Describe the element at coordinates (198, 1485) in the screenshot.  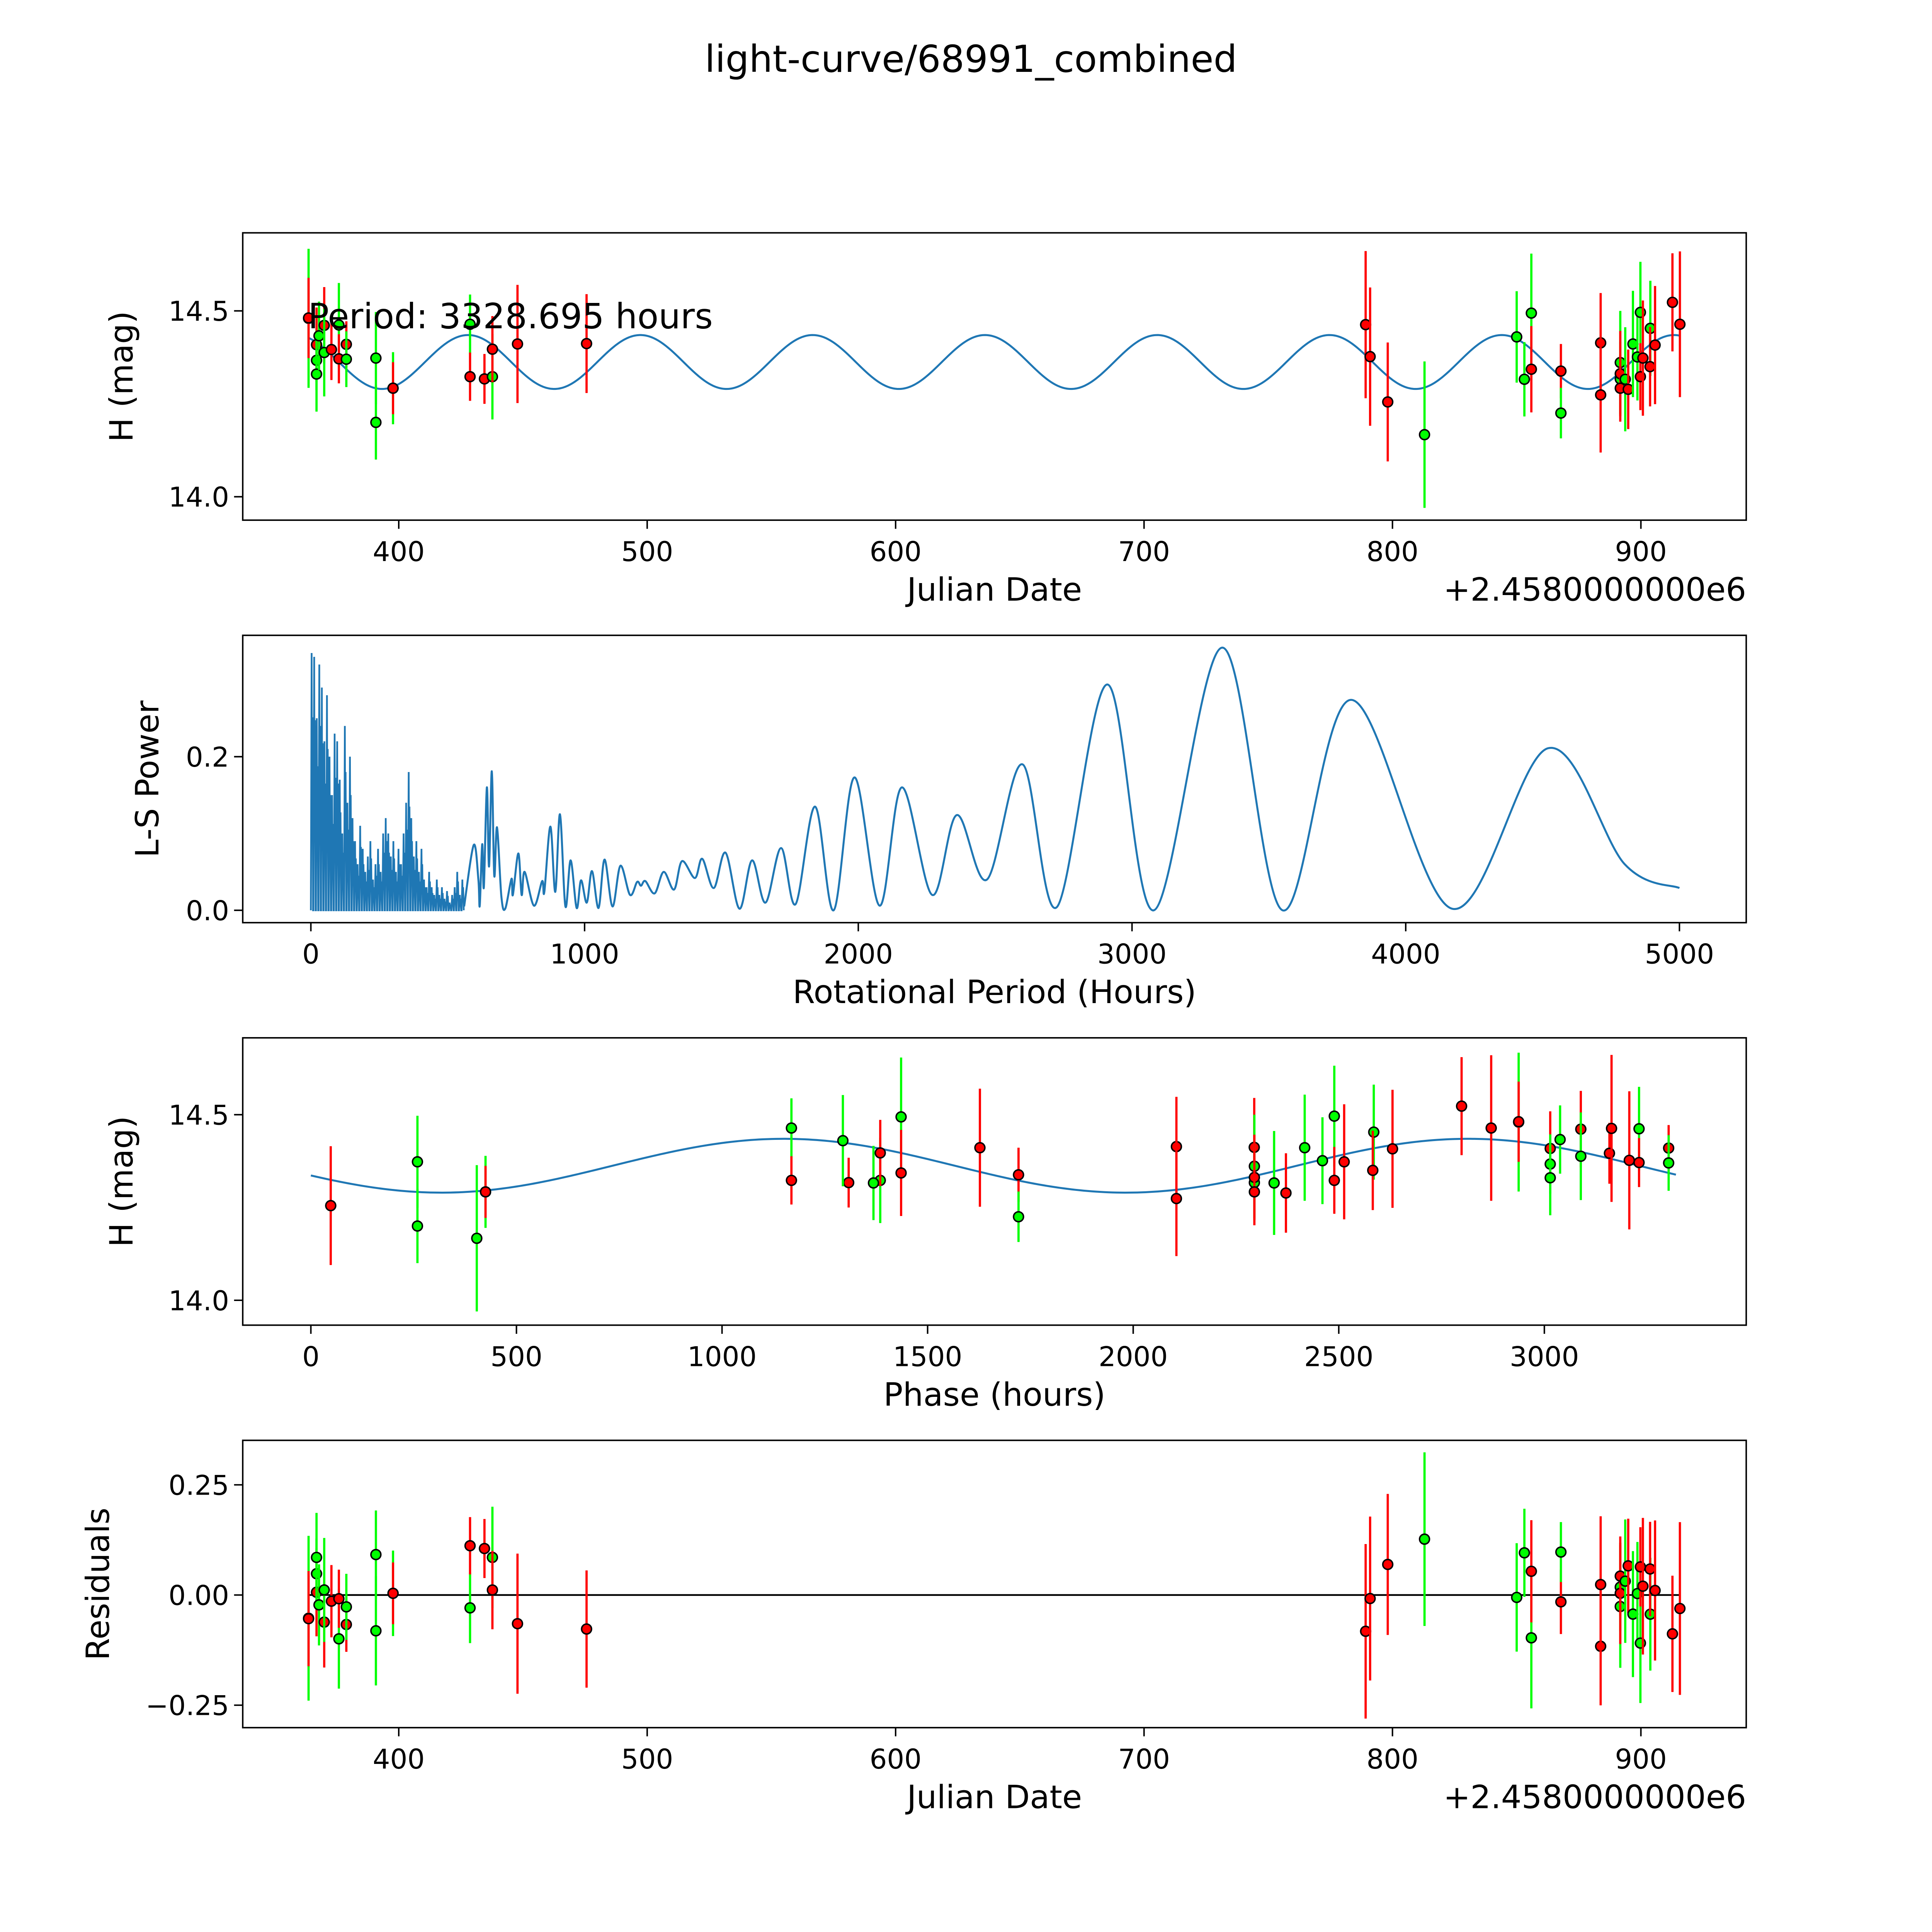
I see `y-tick-label: 0.25` at that location.